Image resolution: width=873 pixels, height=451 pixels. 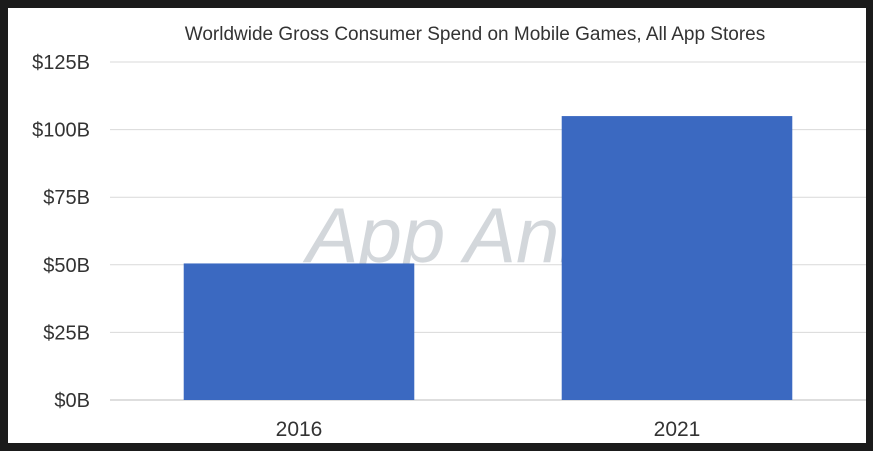 What do you see at coordinates (66, 198) in the screenshot?
I see `y-tick-label: $75B` at bounding box center [66, 198].